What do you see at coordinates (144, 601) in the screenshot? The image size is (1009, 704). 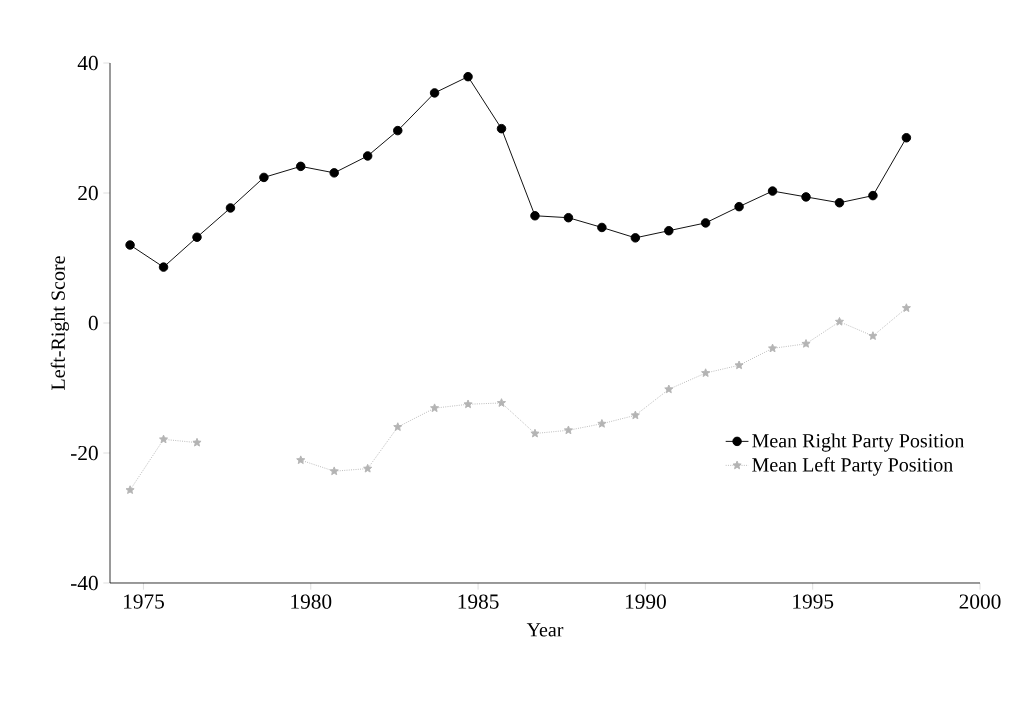 I see `x-tick-label: 1975` at bounding box center [144, 601].